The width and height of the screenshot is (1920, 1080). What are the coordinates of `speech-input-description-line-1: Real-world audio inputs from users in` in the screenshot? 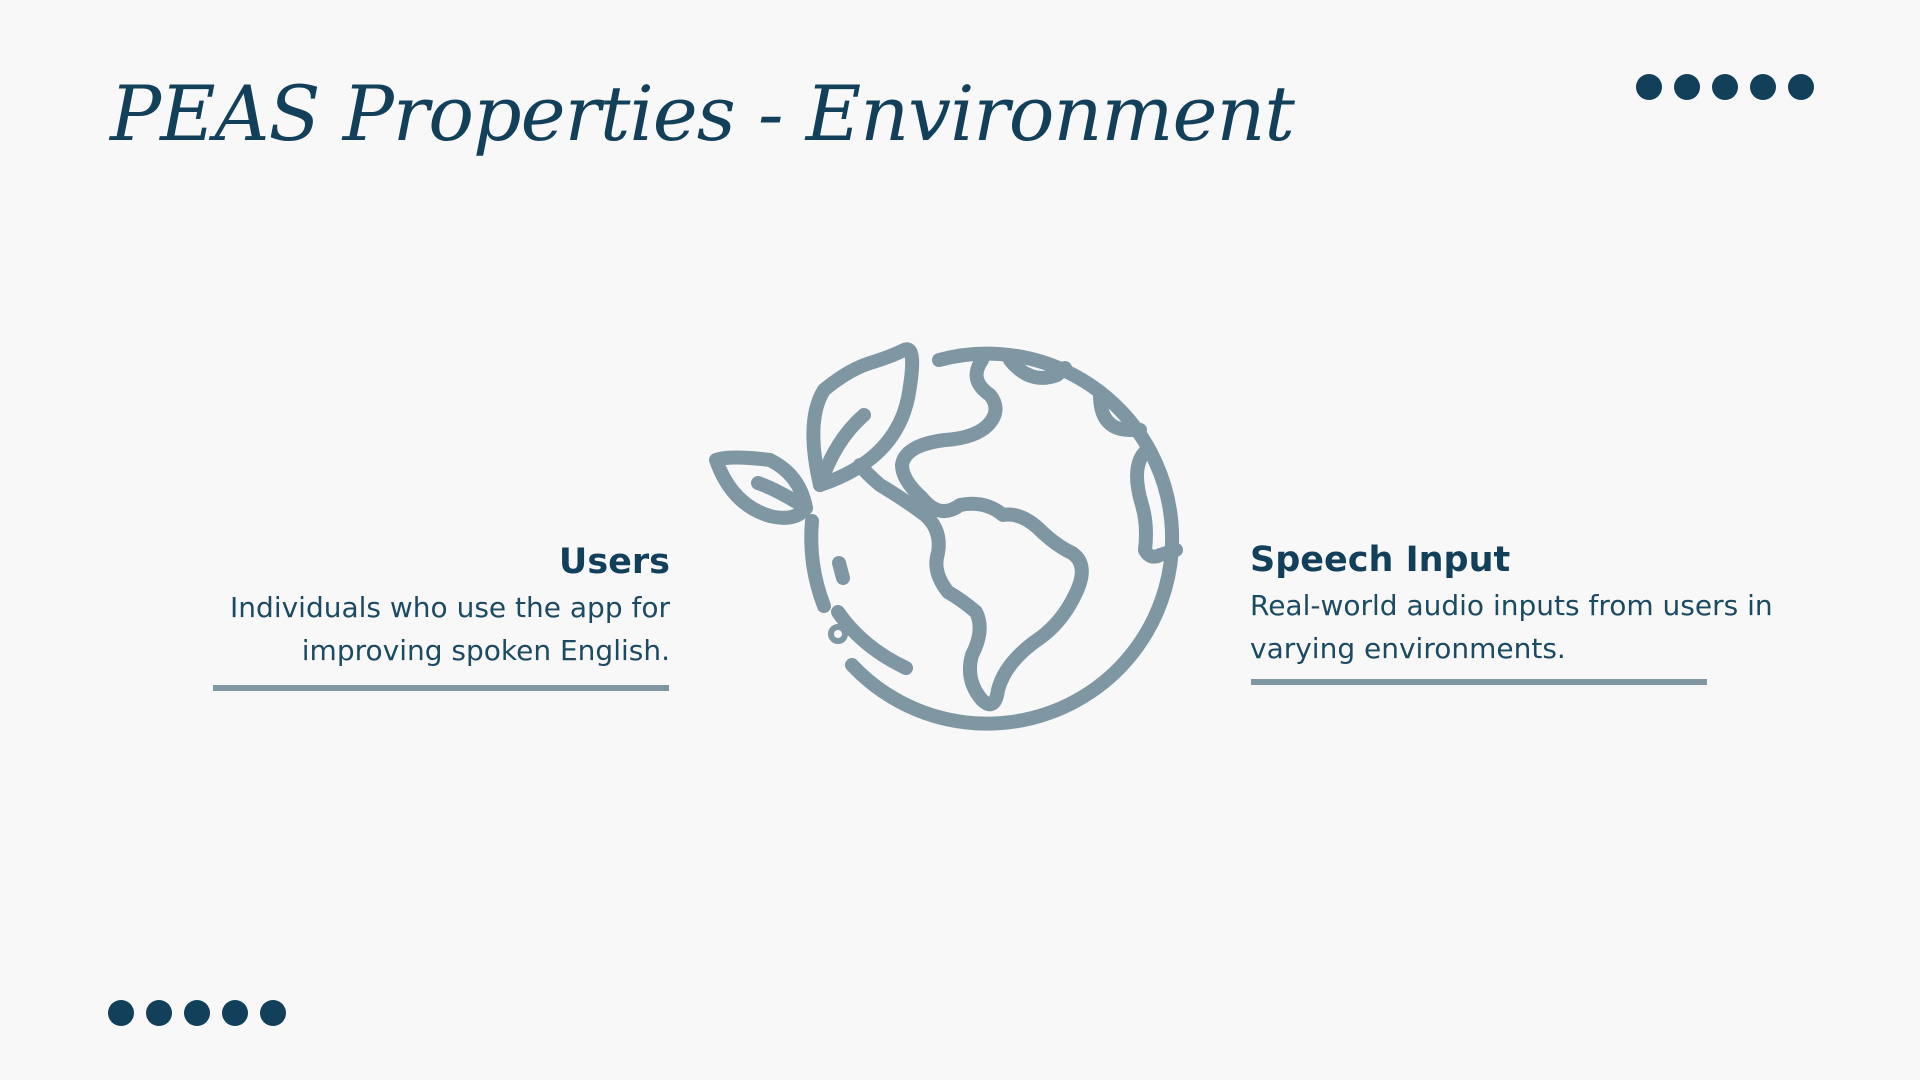 It's located at (1511, 605).